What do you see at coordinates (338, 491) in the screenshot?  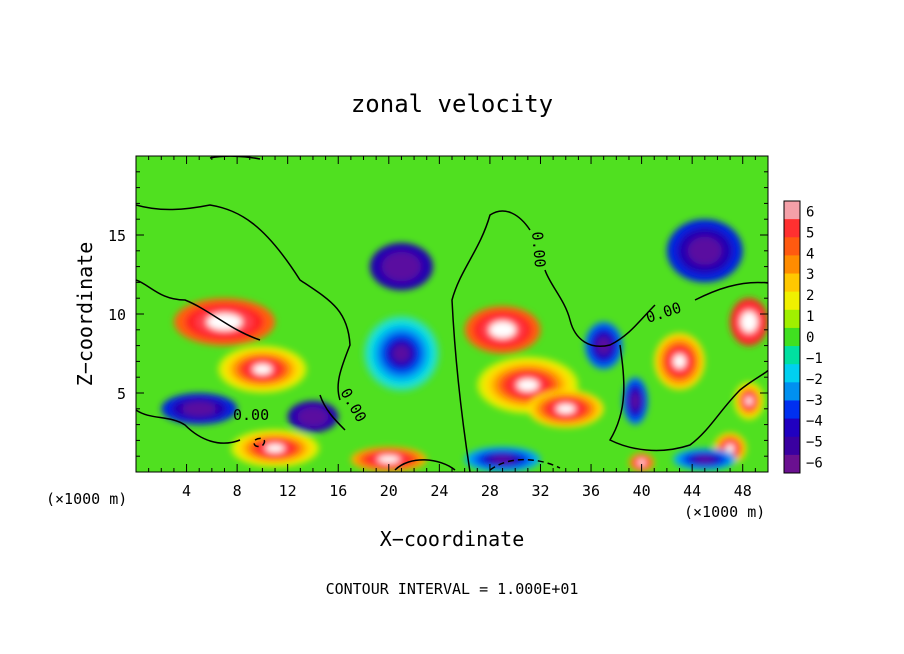 I see `x-tick-label: 16` at bounding box center [338, 491].